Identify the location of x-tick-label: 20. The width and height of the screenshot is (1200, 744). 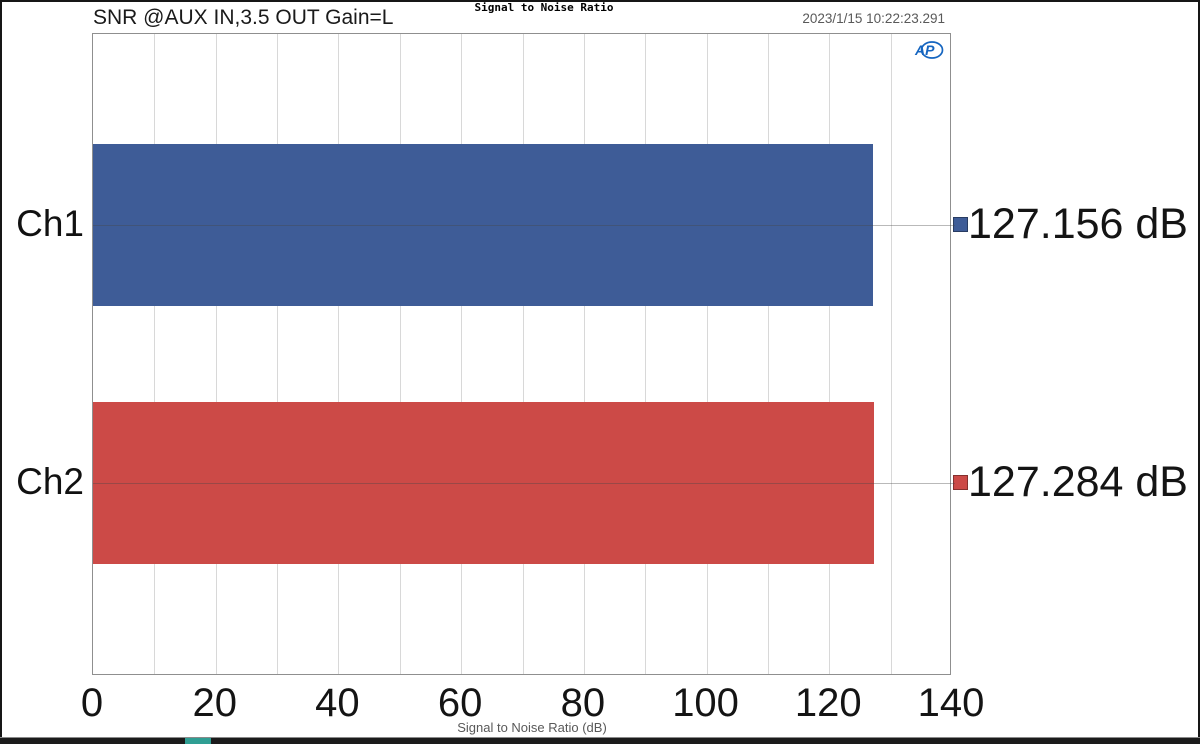
(214, 703).